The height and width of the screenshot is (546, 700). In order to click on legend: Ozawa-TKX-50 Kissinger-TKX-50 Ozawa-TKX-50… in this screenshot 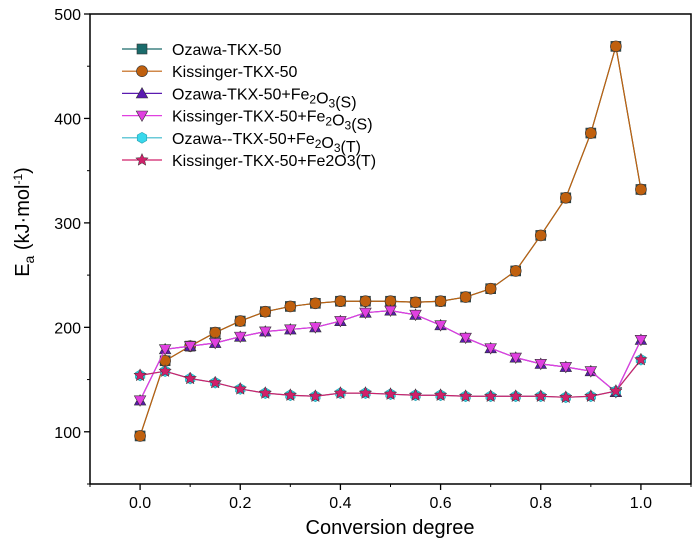, I will do `click(249, 106)`.